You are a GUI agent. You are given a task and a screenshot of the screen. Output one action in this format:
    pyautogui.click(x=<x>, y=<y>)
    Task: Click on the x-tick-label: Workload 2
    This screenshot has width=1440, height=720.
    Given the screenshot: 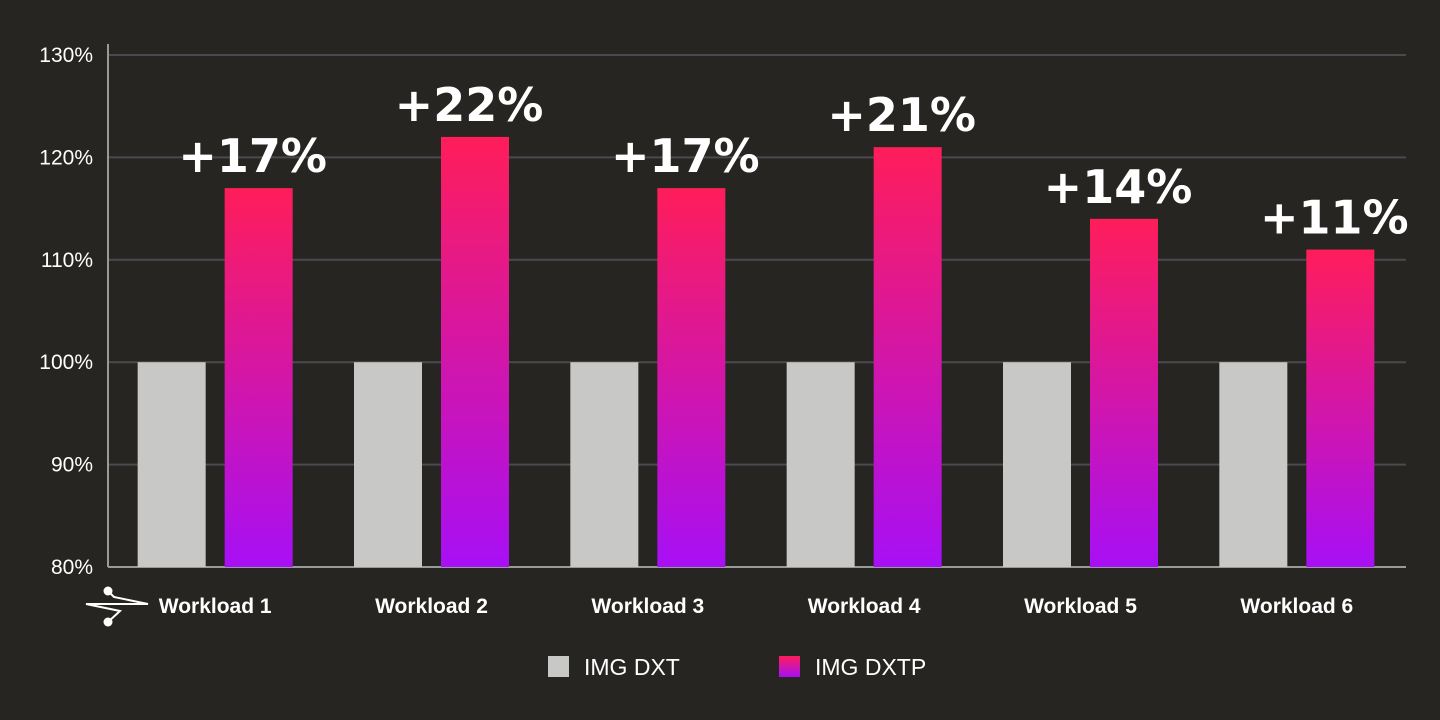 What is the action you would take?
    pyautogui.click(x=431, y=606)
    